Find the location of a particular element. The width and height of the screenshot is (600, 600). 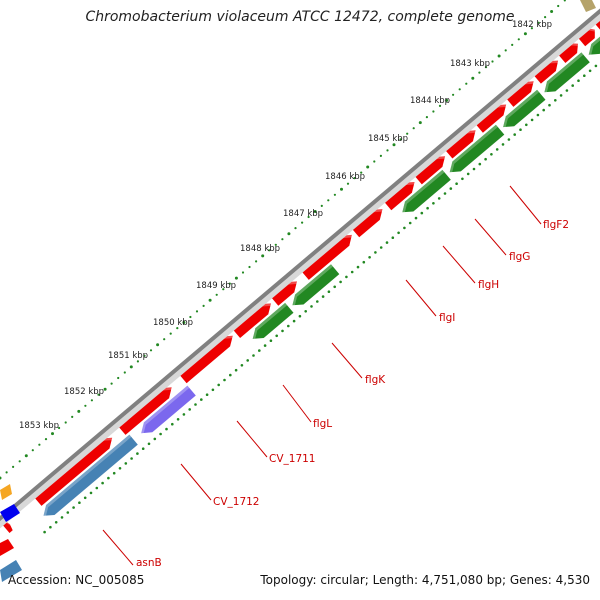

gene-label-flgh: flgH is located at coordinates (488, 285).